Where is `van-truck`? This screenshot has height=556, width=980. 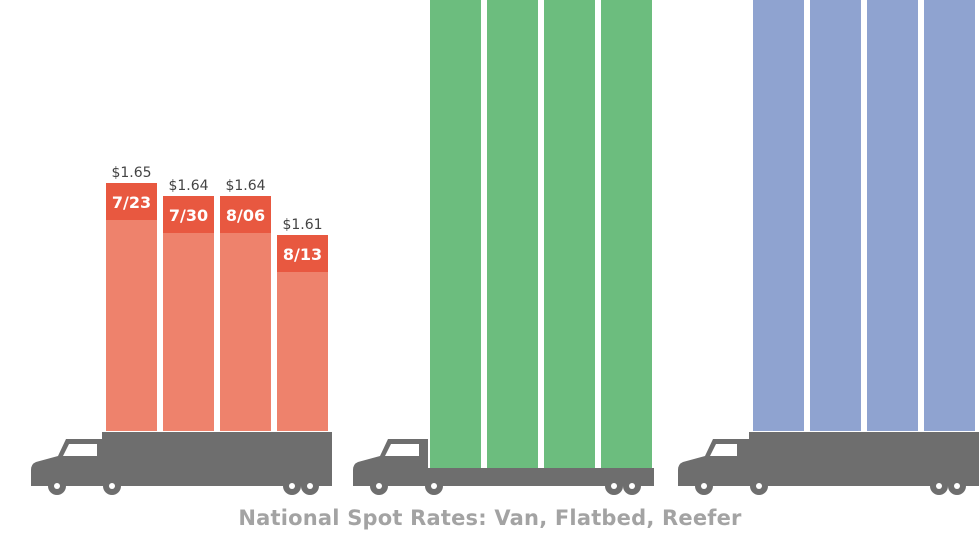 van-truck is located at coordinates (181, 463).